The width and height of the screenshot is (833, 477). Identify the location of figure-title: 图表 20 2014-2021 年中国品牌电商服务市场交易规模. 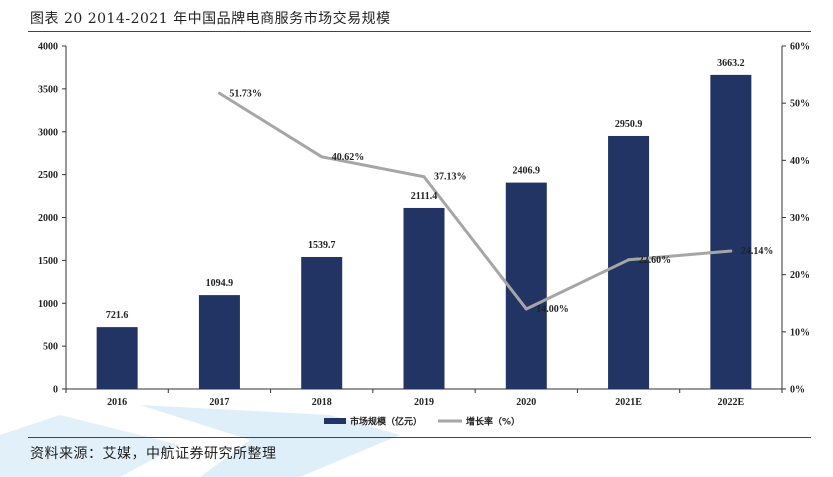
(210, 19).